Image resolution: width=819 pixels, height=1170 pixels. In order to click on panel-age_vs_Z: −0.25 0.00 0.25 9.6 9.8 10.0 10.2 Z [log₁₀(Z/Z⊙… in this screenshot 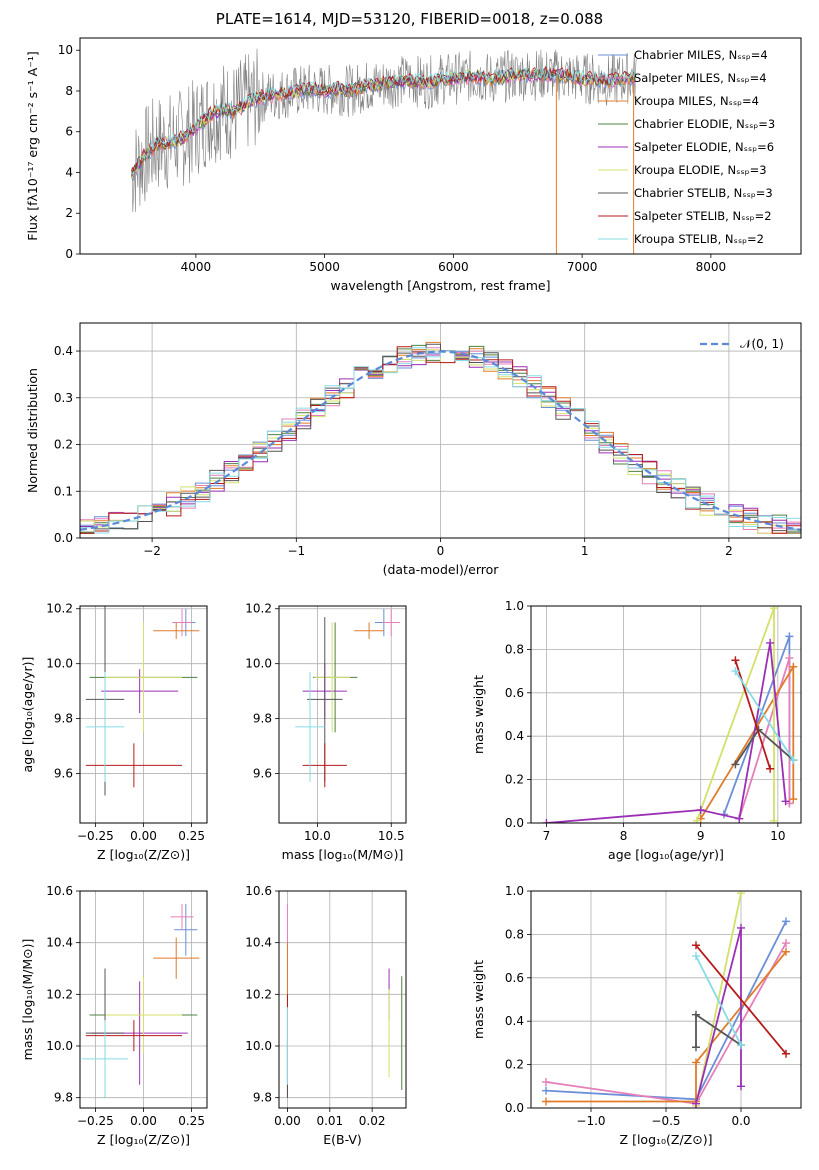, I will do `click(114, 732)`.